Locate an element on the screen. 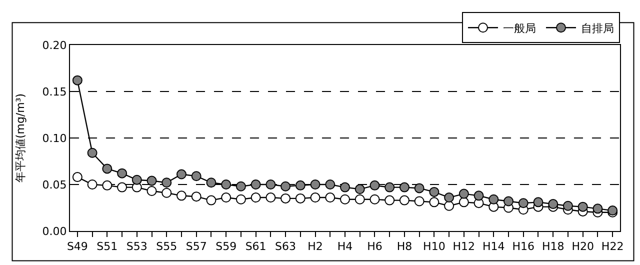 This screenshot has height=265, width=640. x-tick-label: H12 is located at coordinates (464, 247).